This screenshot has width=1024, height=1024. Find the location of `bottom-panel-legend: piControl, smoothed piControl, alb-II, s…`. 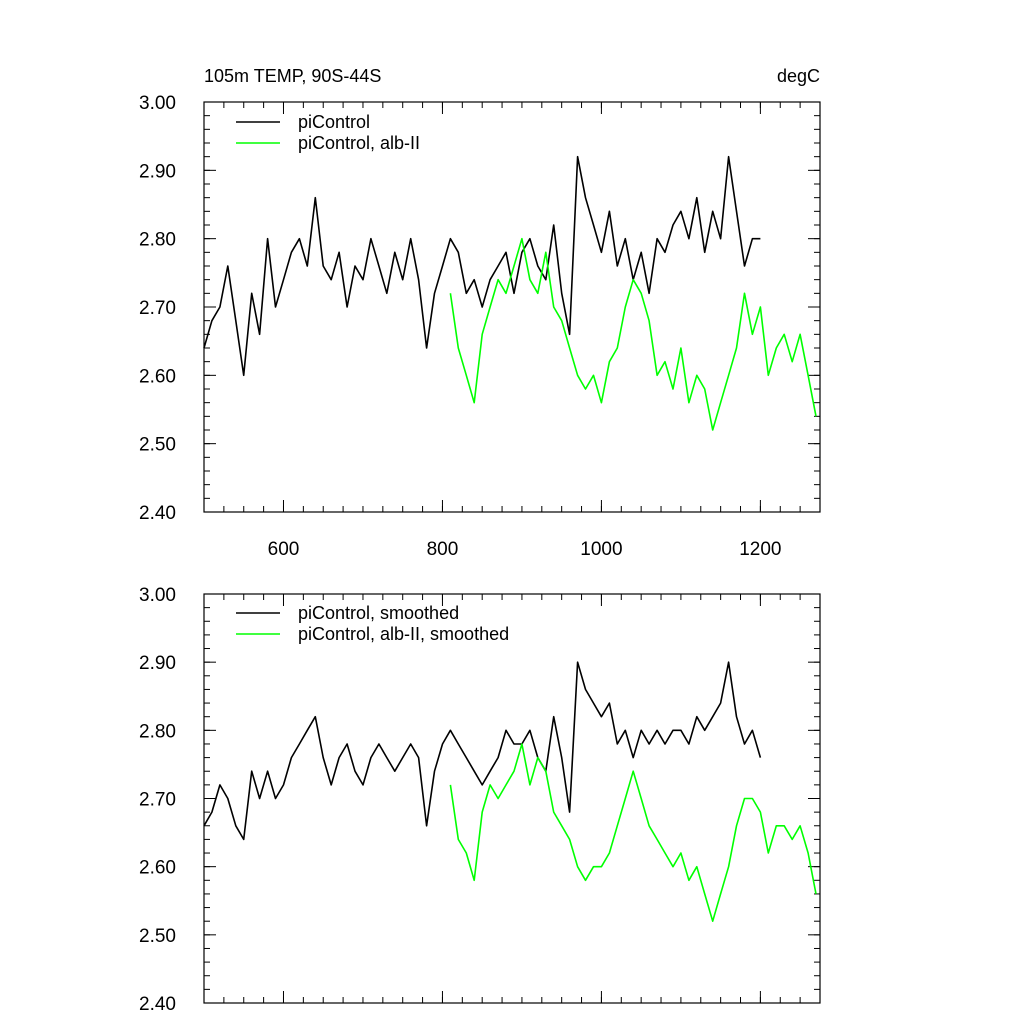

bottom-panel-legend: piControl, smoothed piControl, alb-II, s… is located at coordinates (372, 623).